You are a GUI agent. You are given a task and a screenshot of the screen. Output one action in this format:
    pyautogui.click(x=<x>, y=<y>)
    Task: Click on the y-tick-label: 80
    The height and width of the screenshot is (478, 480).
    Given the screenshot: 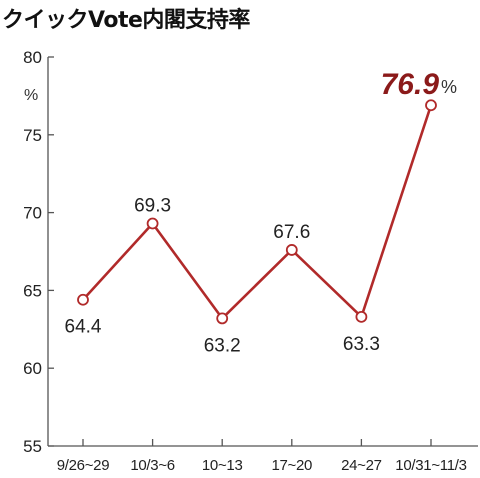 What is the action you would take?
    pyautogui.click(x=32, y=57)
    